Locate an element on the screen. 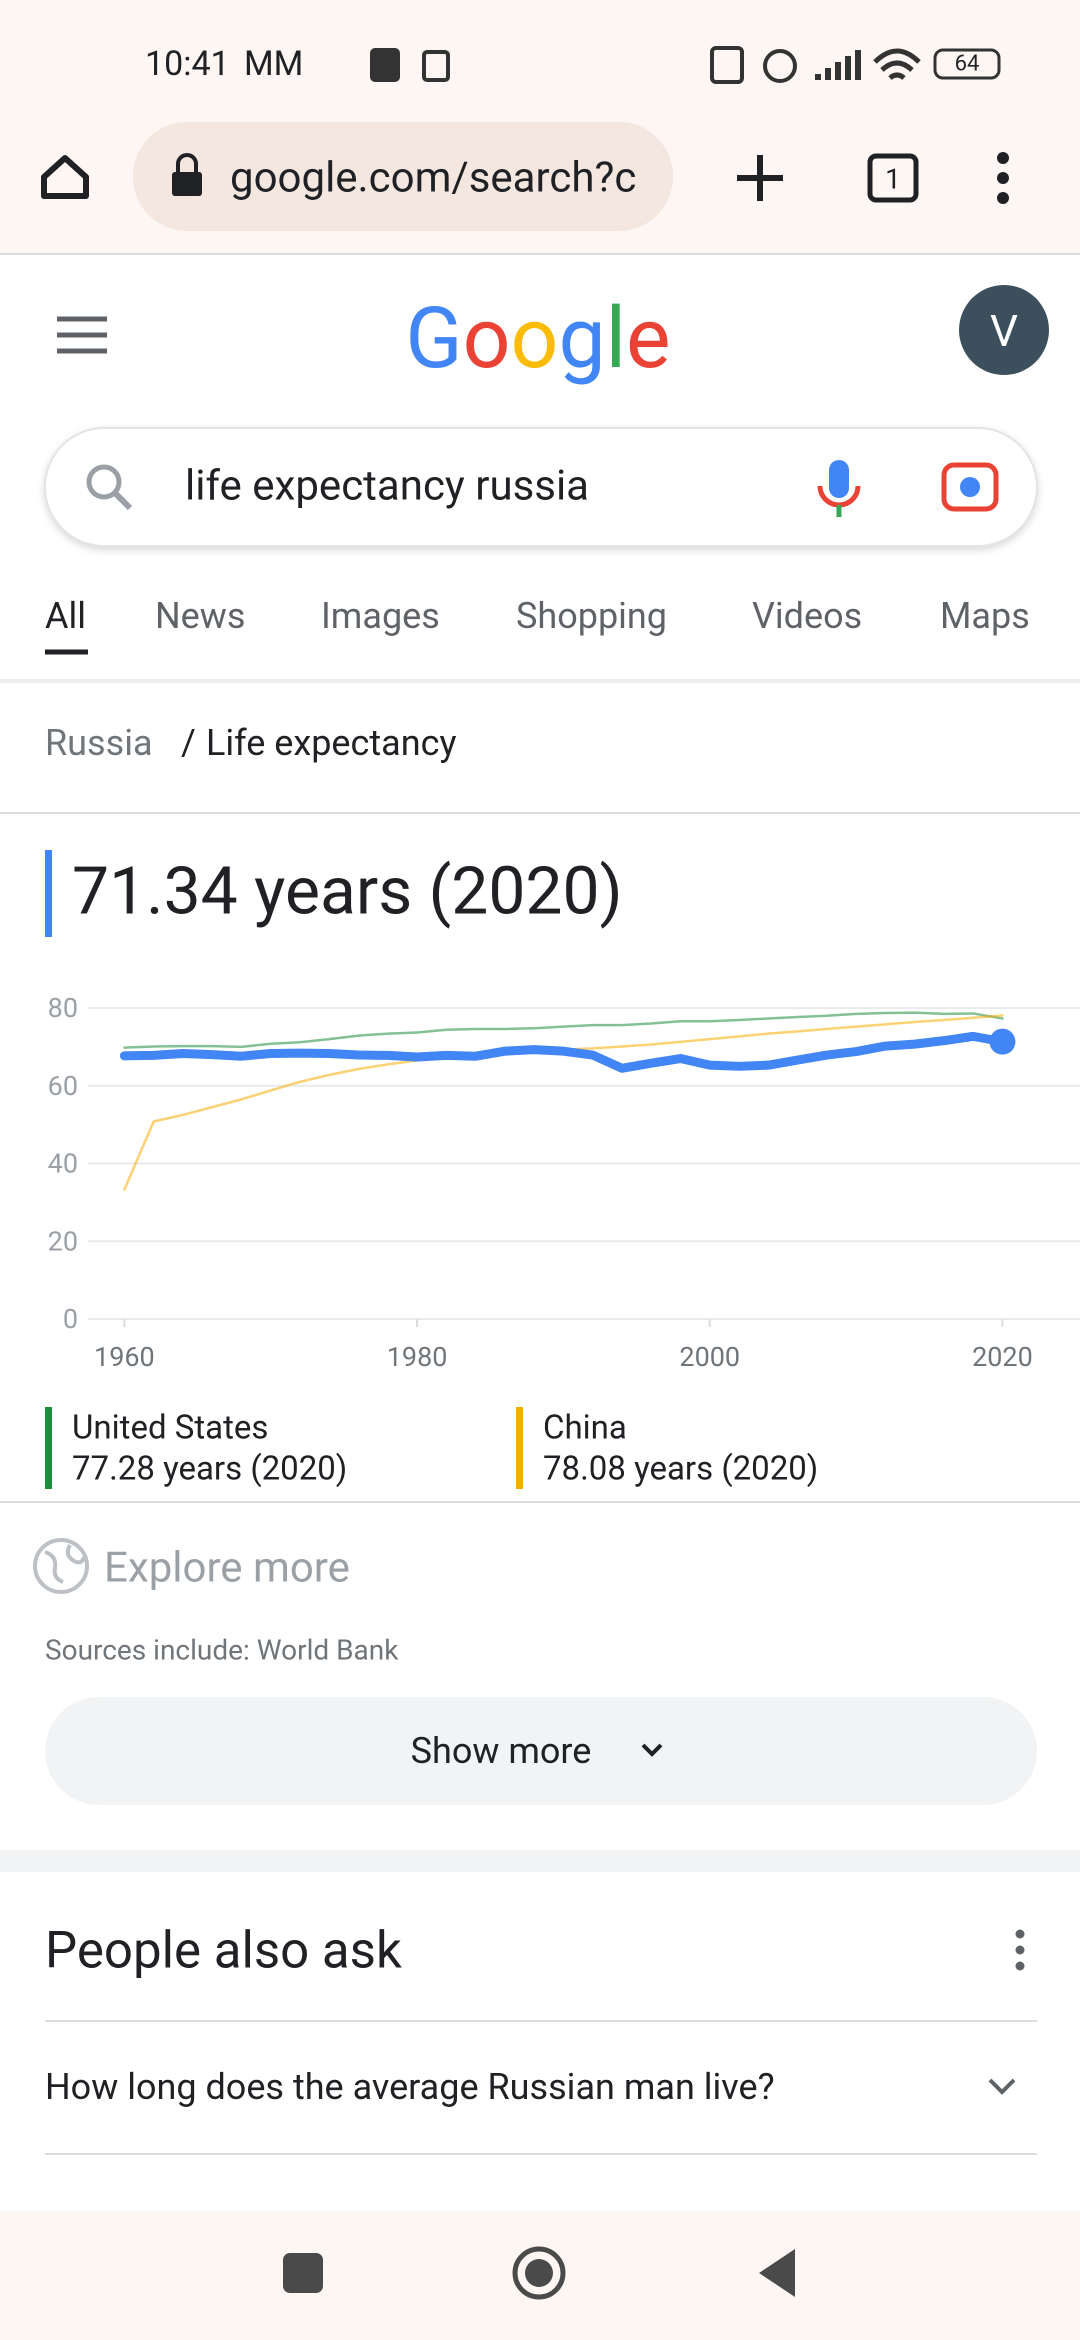 The width and height of the screenshot is (1080, 2340). recents-button is located at coordinates (303, 2273).